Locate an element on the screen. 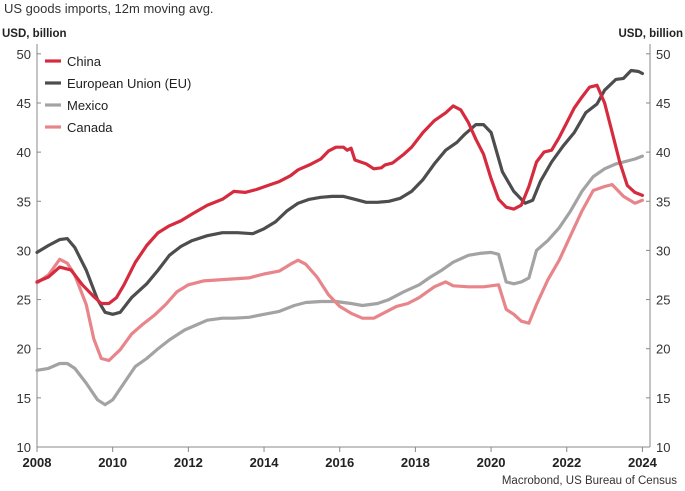  x-tick-label: 2016 is located at coordinates (339, 462).